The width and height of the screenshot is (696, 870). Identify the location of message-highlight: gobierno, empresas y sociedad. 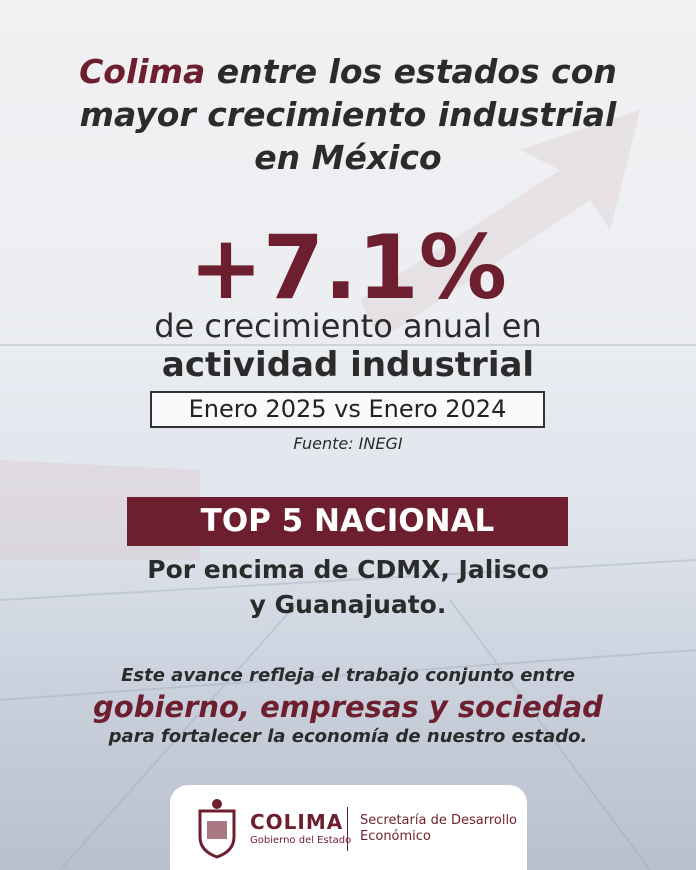
(348, 707).